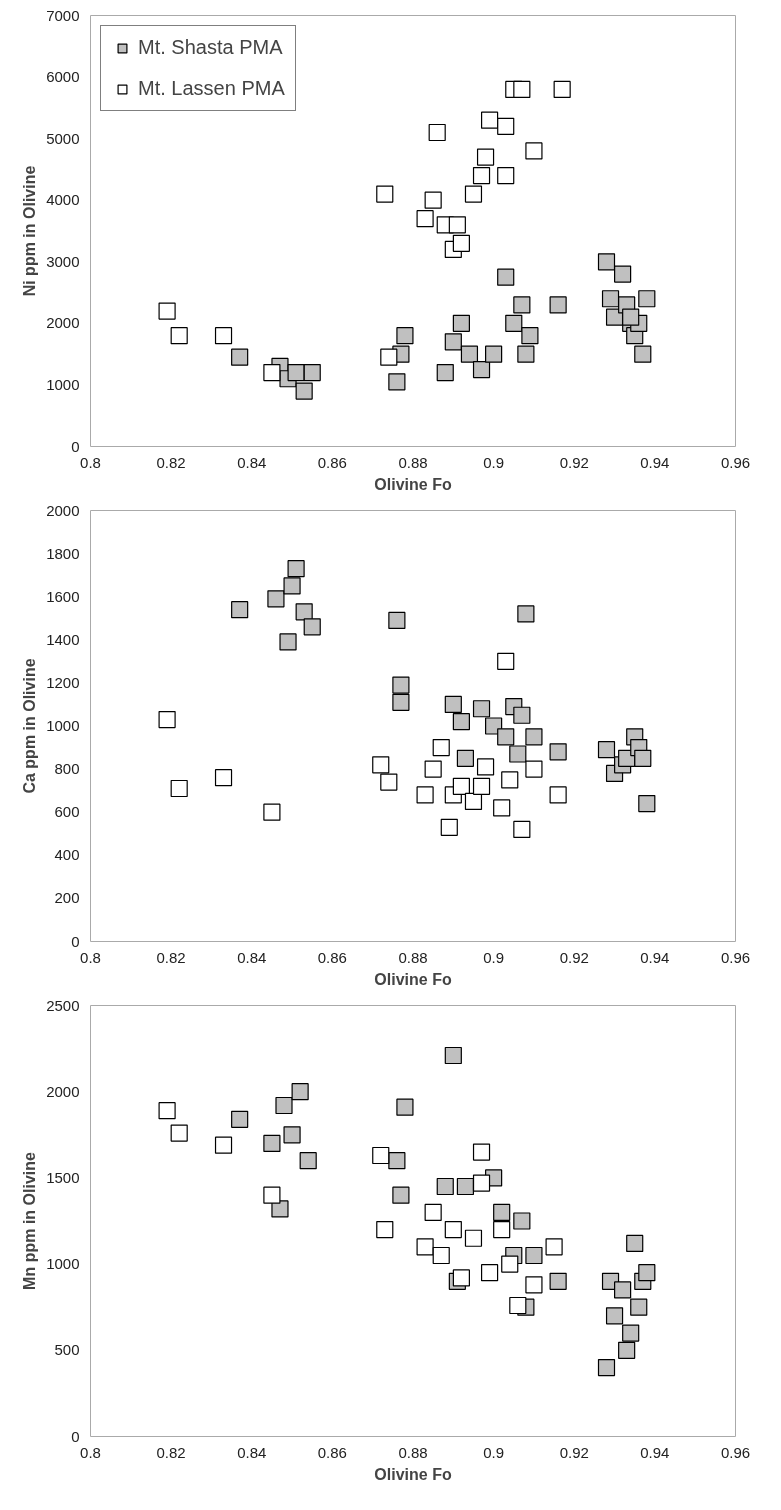 This screenshot has height=1510, width=781. Describe the element at coordinates (67, 1350) in the screenshot. I see `y-tick-label: 500` at that location.